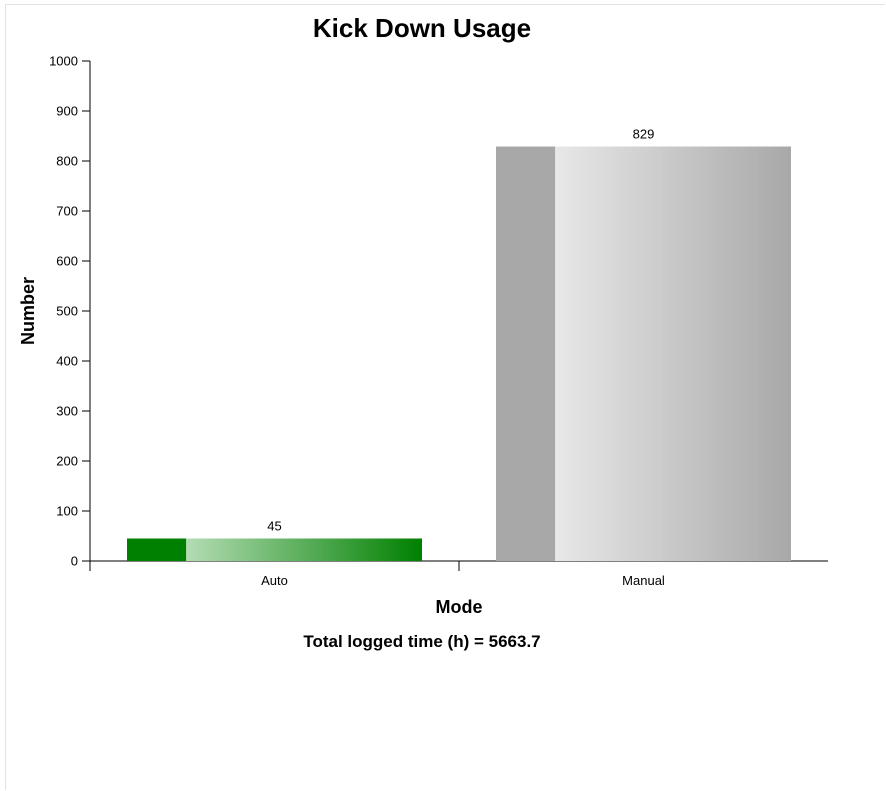  What do you see at coordinates (459, 607) in the screenshot?
I see `x-axis-label: Mode` at bounding box center [459, 607].